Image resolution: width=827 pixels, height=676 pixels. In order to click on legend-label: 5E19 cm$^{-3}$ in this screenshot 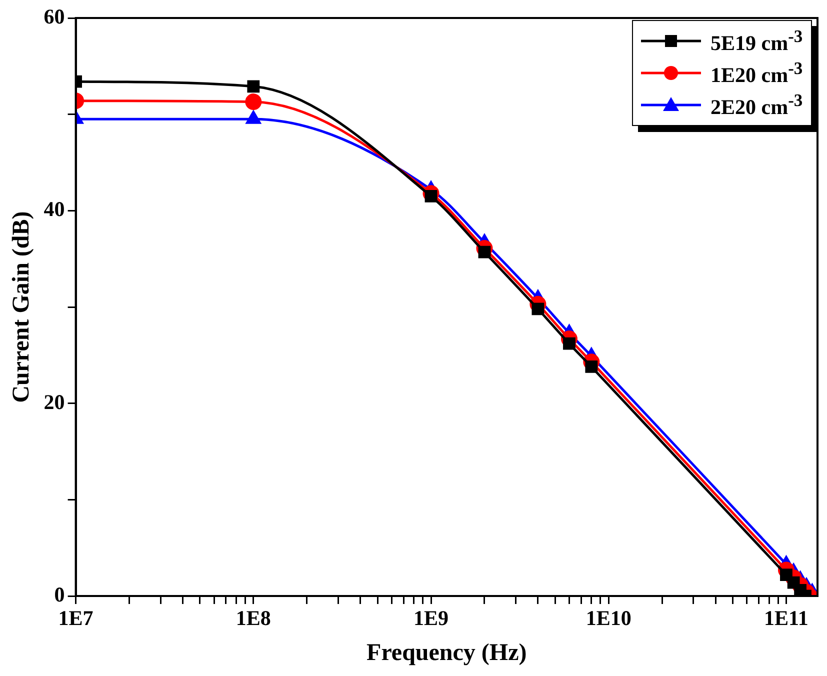, I will do `click(756, 41)`.